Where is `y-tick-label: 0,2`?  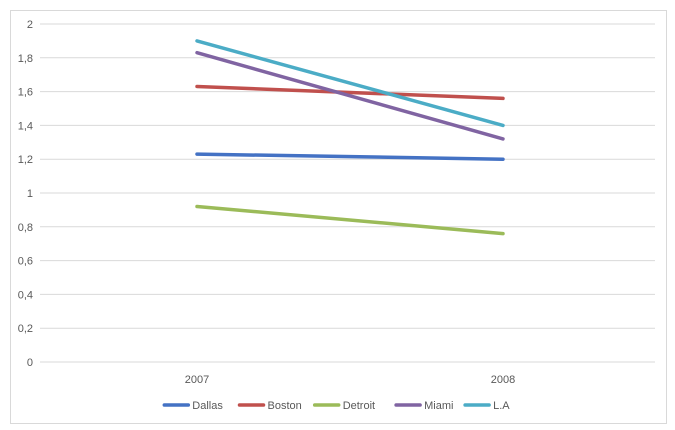
y-tick-label: 0,2 is located at coordinates (25, 329).